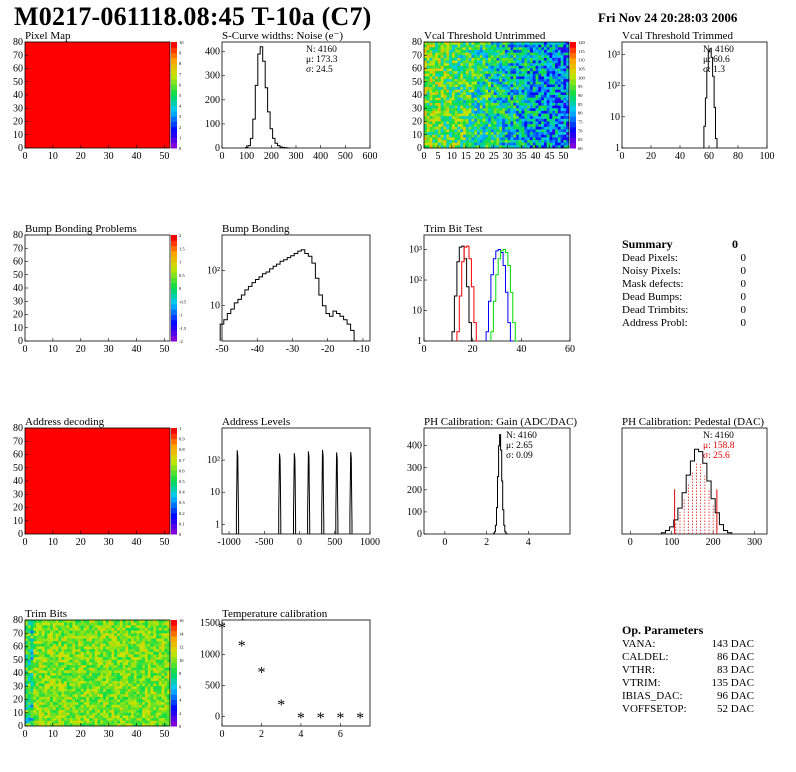 The width and height of the screenshot is (796, 772). Describe the element at coordinates (694, 95) in the screenshot. I see `plot-frame` at that location.